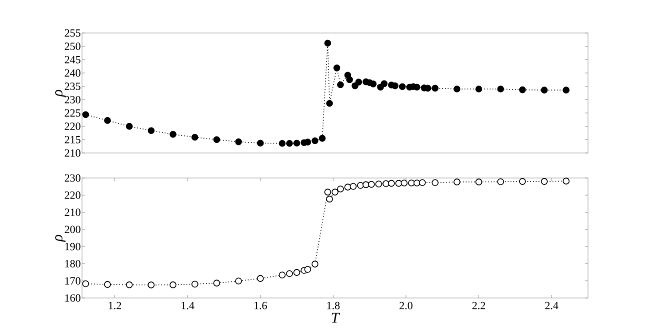 This screenshot has width=654, height=332. I want to click on y-tick-label: 255, so click(72, 33).